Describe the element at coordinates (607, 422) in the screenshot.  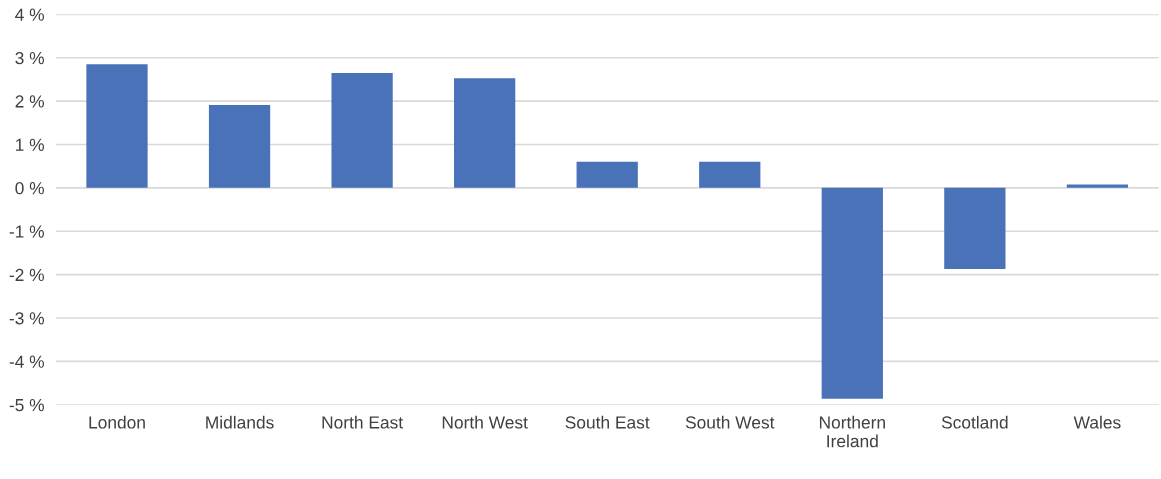
I see `x-tick-label: South East` at that location.